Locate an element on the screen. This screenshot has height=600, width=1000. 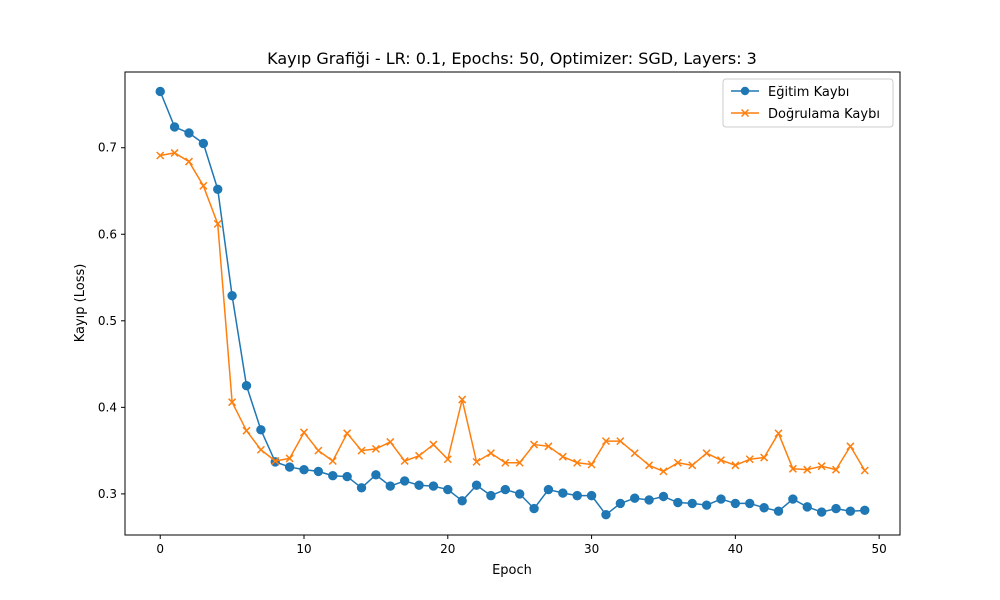
legend-marker is located at coordinates (745, 91).